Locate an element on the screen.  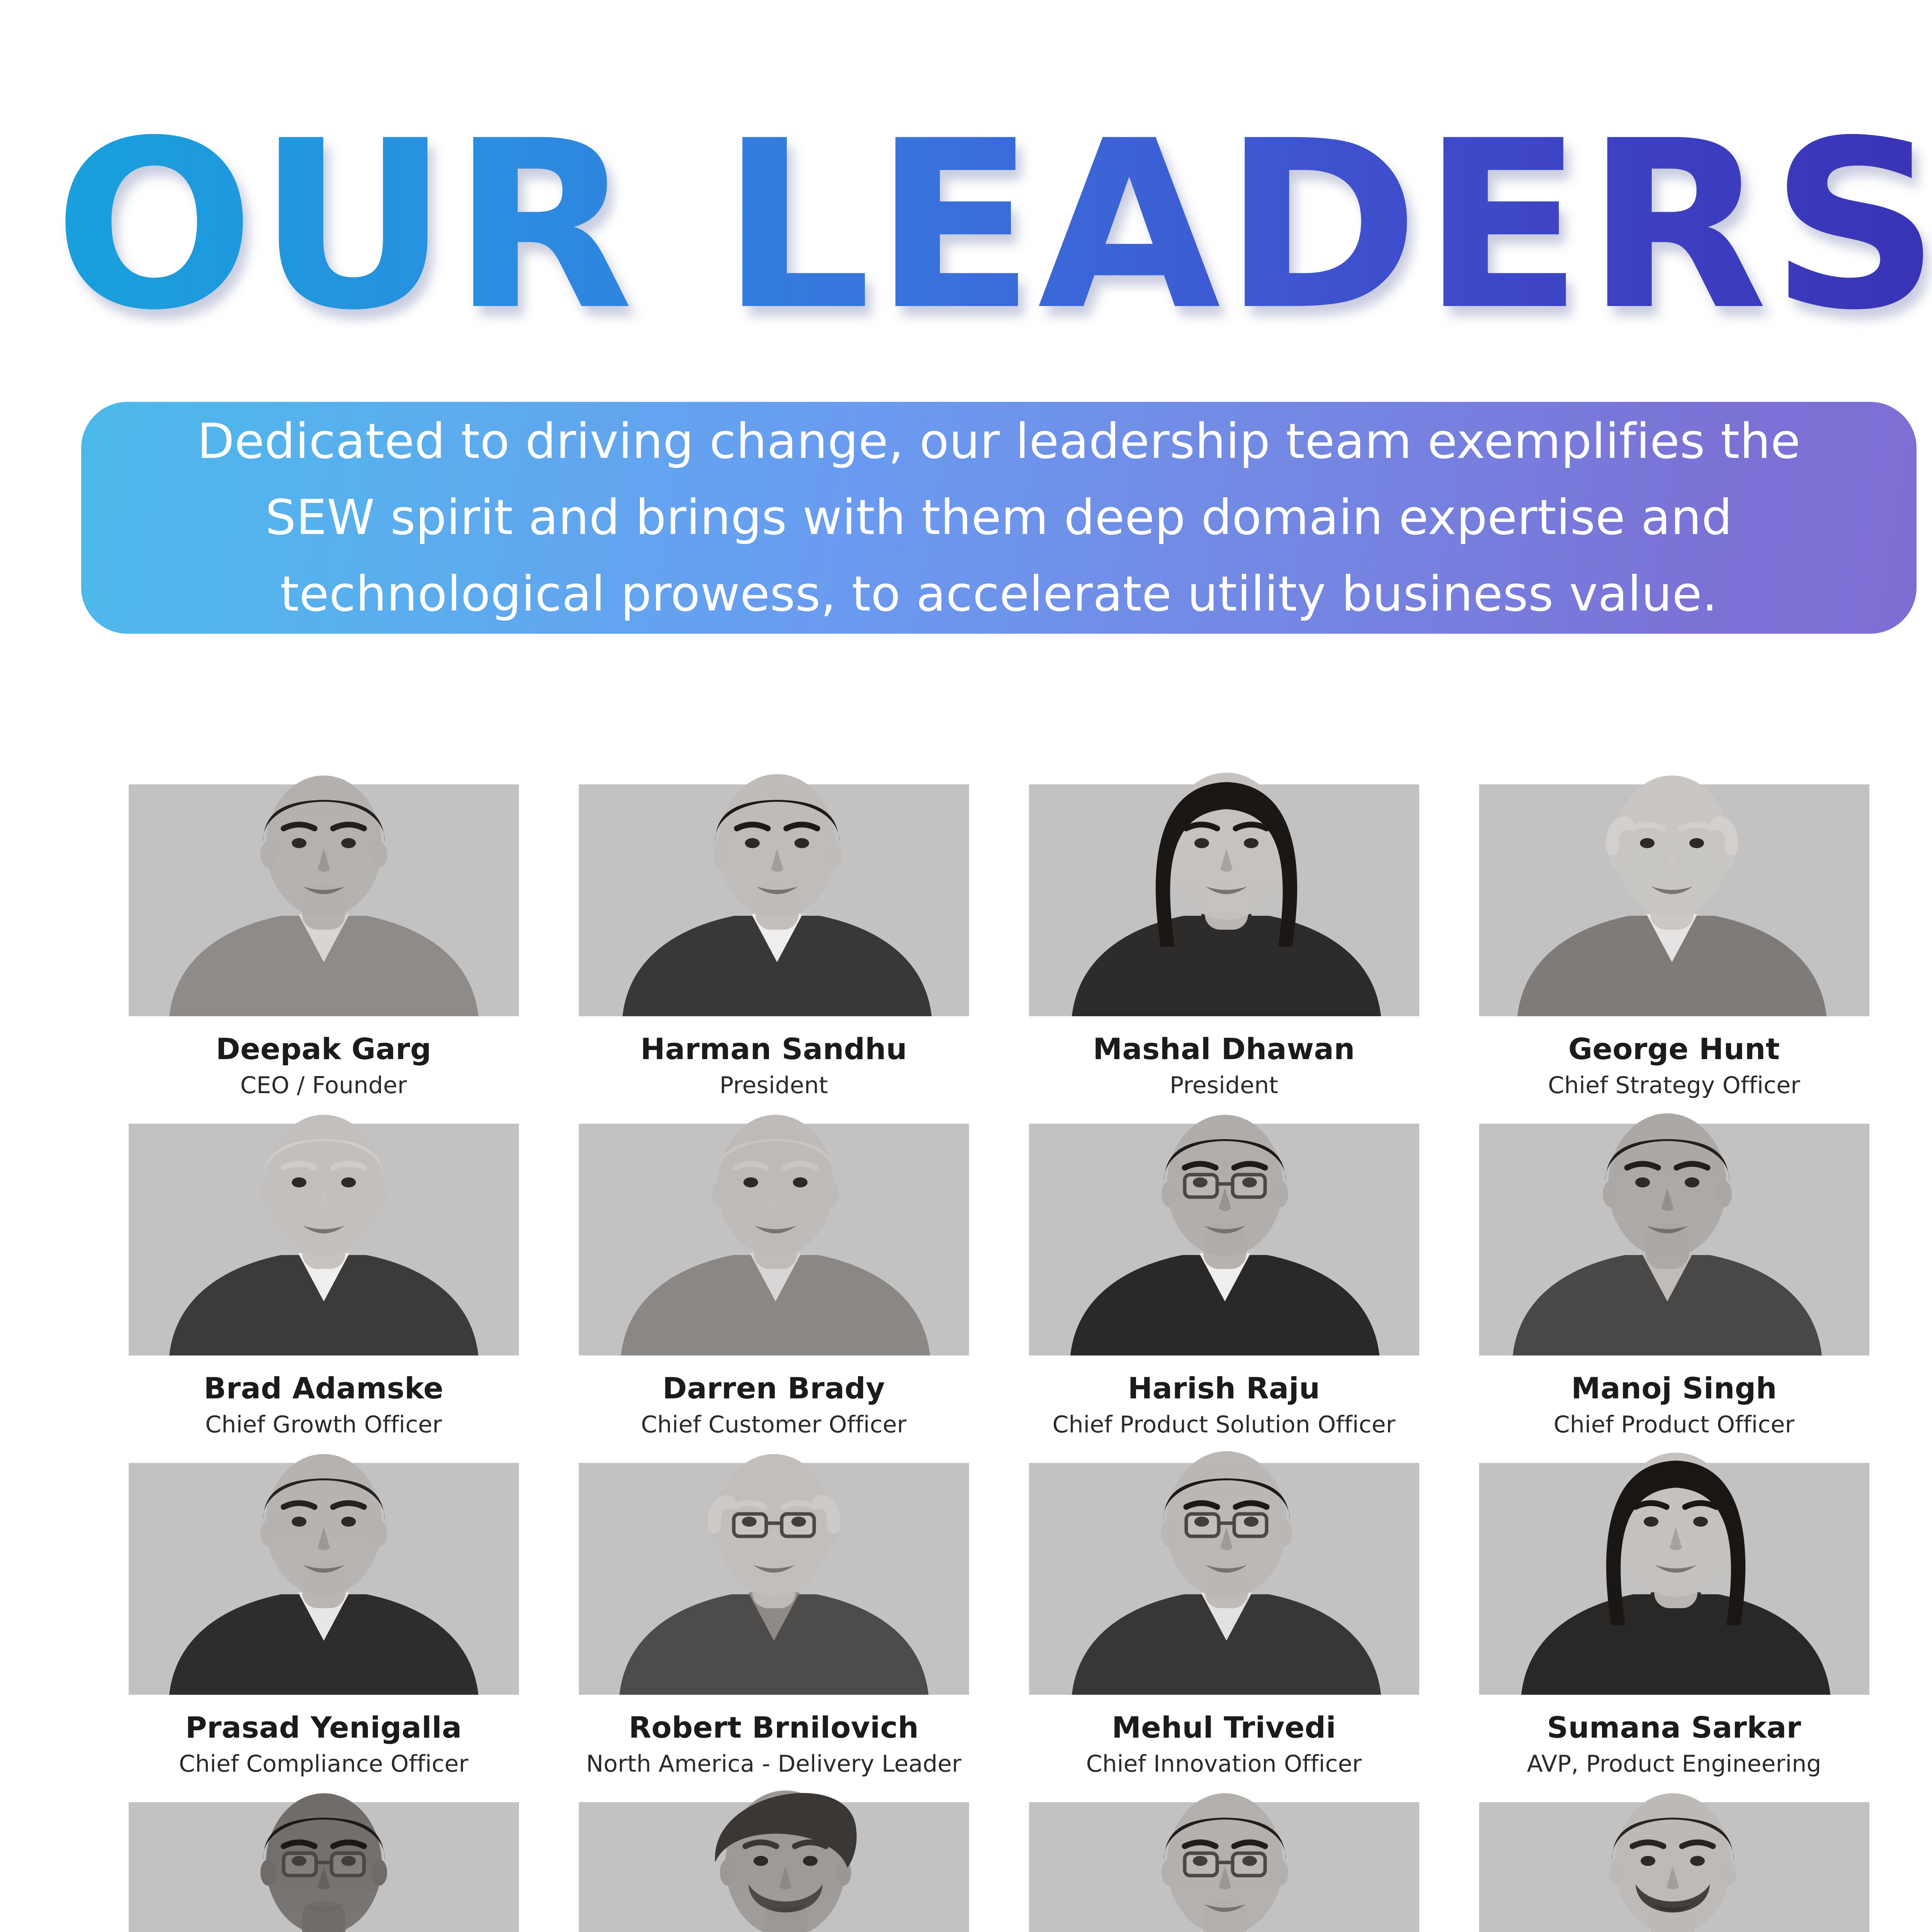
portrait-harman-sandhu is located at coordinates (774, 873).